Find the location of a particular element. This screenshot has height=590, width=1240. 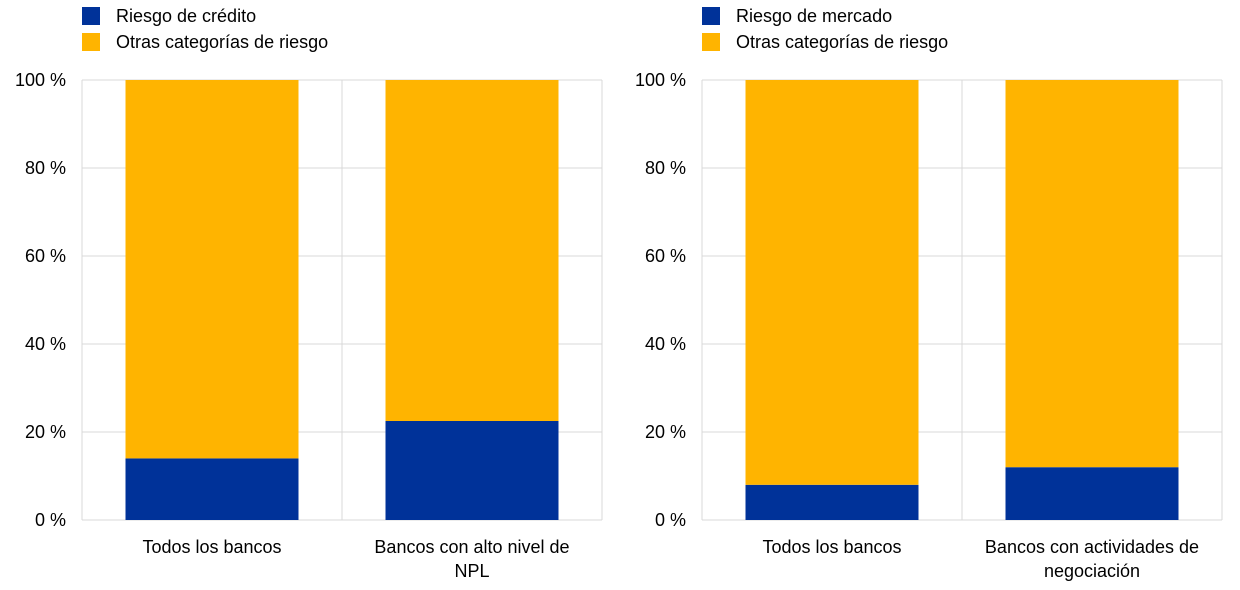

legend-label: Riesgo de mercado is located at coordinates (814, 16).